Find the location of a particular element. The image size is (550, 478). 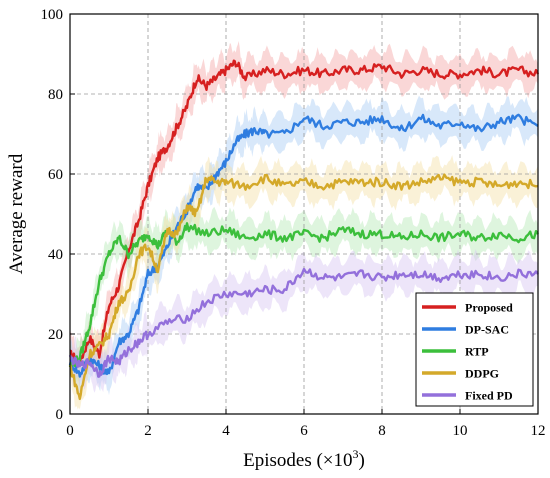

legend-label-fixed-pd: Fixed PD is located at coordinates (489, 396).